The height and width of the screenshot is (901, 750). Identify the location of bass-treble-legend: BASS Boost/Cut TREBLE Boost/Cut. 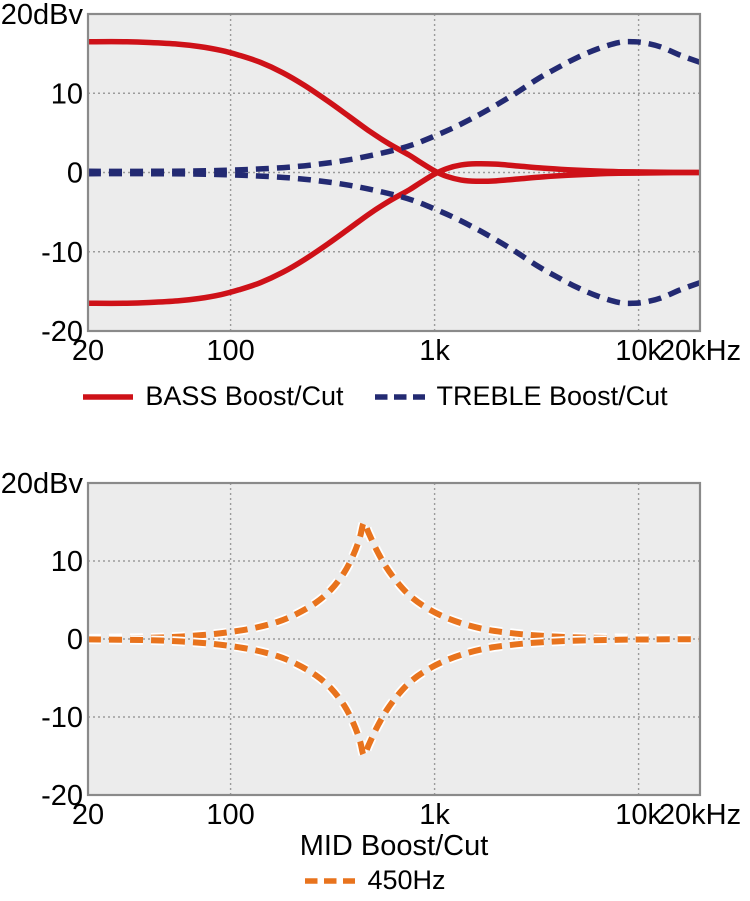
(375, 396).